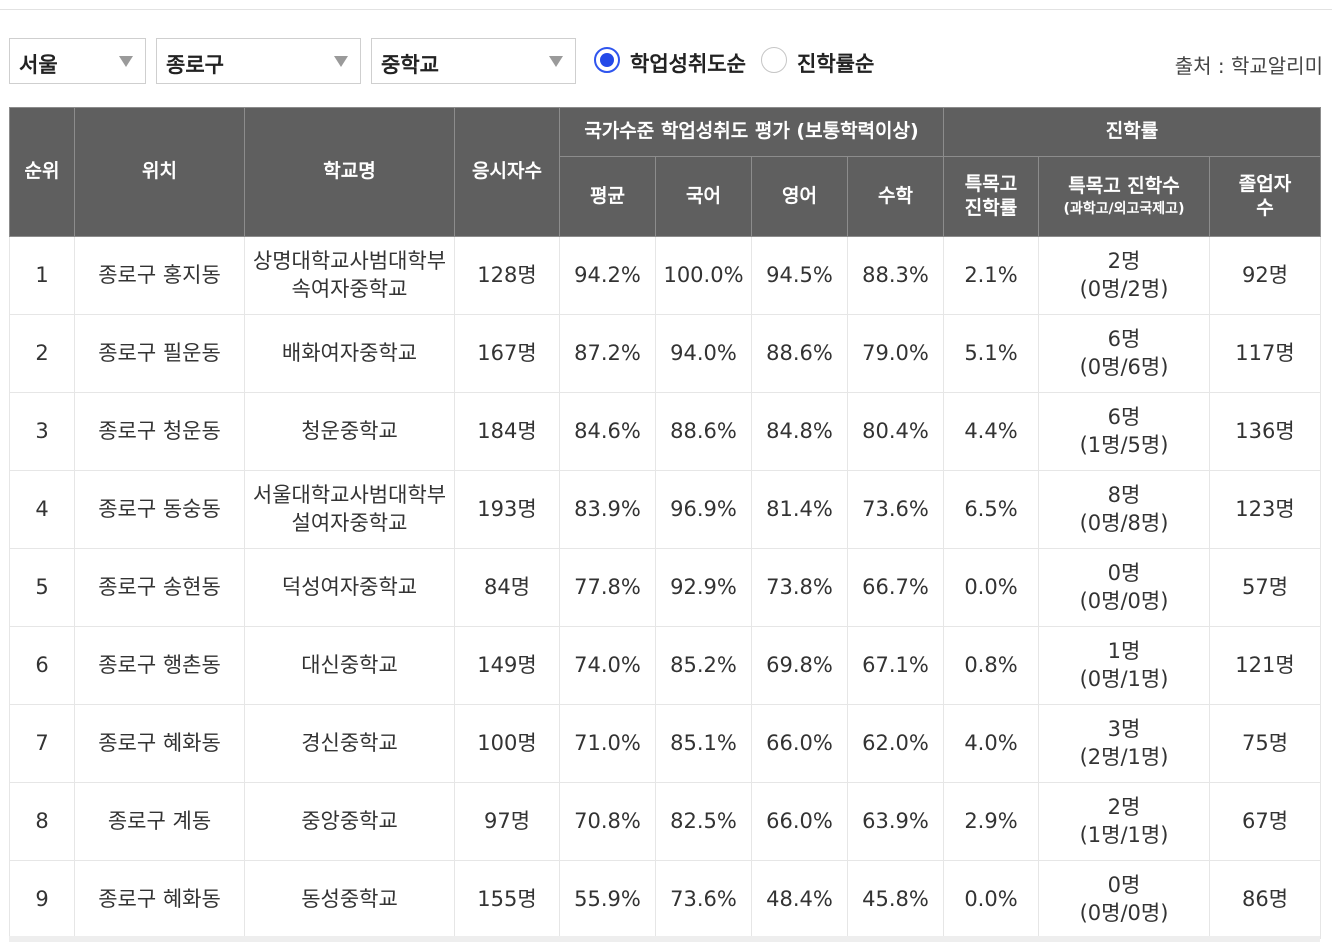  I want to click on cell-graduates: 75명, so click(1265, 743).